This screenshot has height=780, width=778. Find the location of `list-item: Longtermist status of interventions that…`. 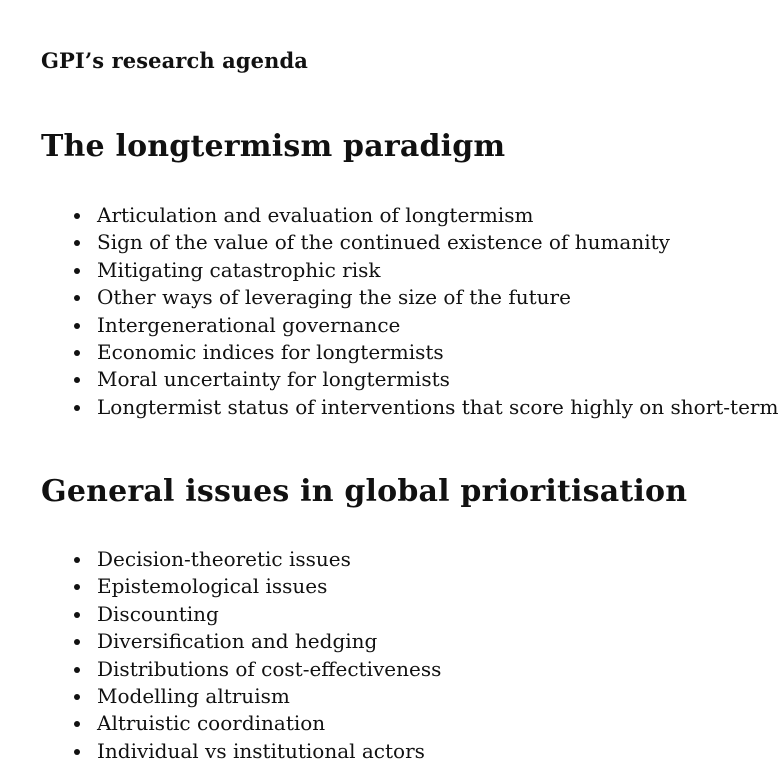

list-item: Longtermist status of interventions that… is located at coordinates (409, 407).